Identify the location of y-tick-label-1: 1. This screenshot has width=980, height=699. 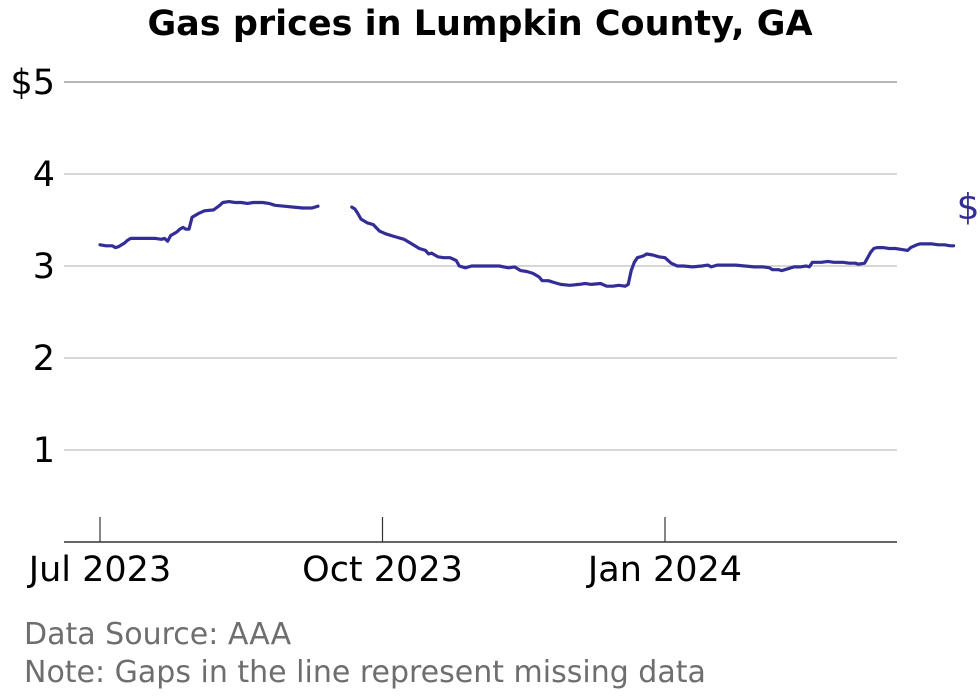
(44, 451).